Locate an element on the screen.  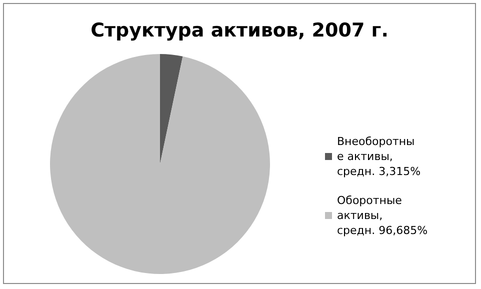
legend-label: Внеоборотные активы, средн. 3,315% is located at coordinates (379, 156).